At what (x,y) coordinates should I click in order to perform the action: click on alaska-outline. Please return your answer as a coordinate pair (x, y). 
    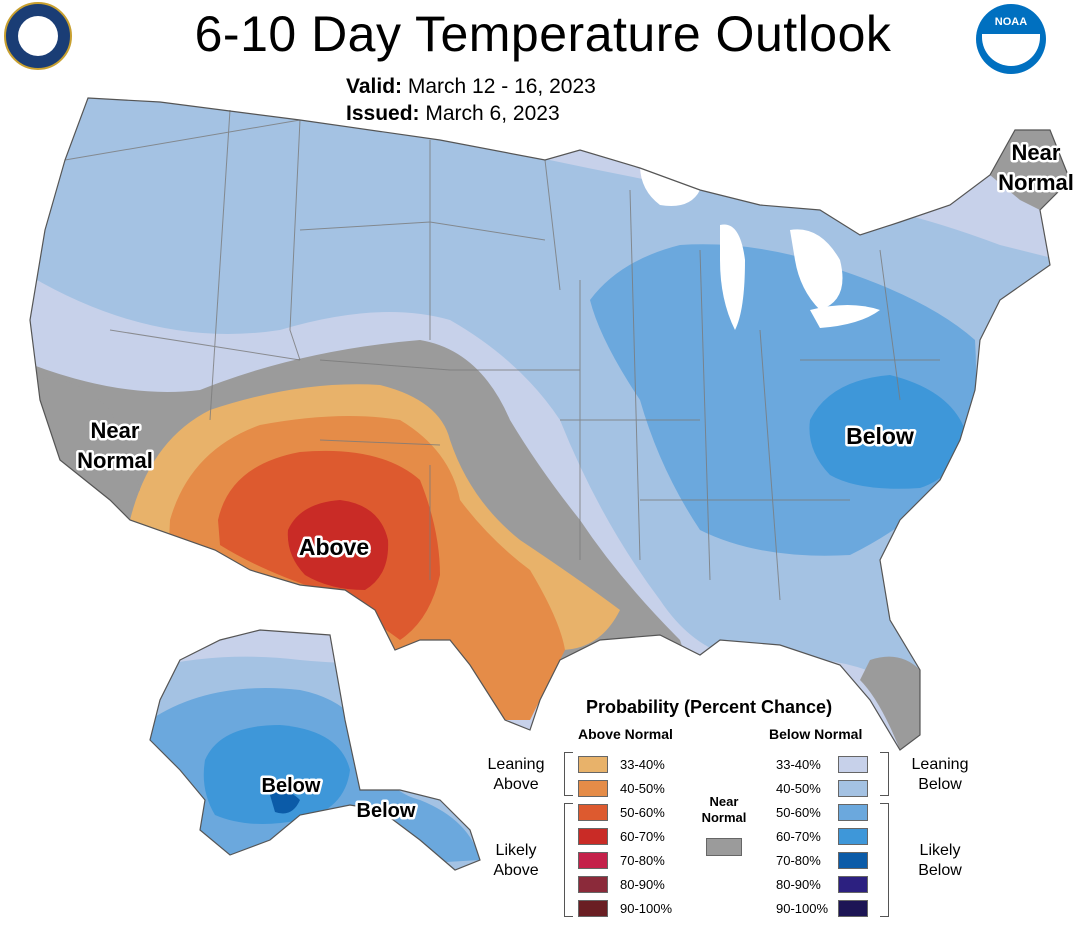
    Looking at the image, I should click on (315, 750).